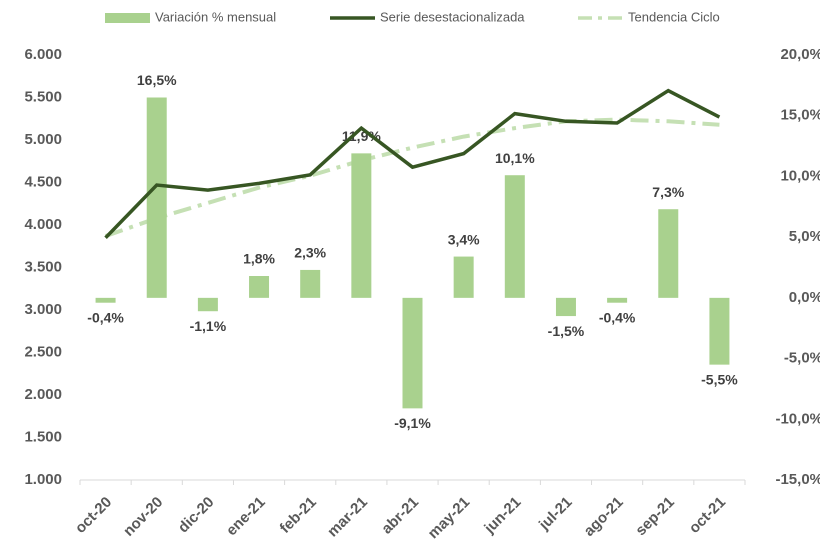 The image size is (820, 545). What do you see at coordinates (707, 515) in the screenshot?
I see `x-tick-label: oct-21` at bounding box center [707, 515].